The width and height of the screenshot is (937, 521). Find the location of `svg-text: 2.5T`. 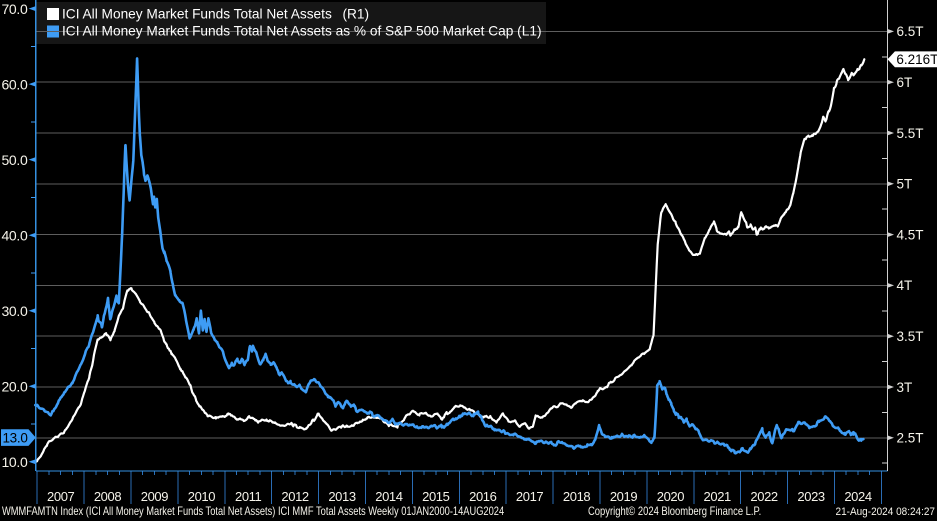

svg-text: 2.5T is located at coordinates (910, 438).